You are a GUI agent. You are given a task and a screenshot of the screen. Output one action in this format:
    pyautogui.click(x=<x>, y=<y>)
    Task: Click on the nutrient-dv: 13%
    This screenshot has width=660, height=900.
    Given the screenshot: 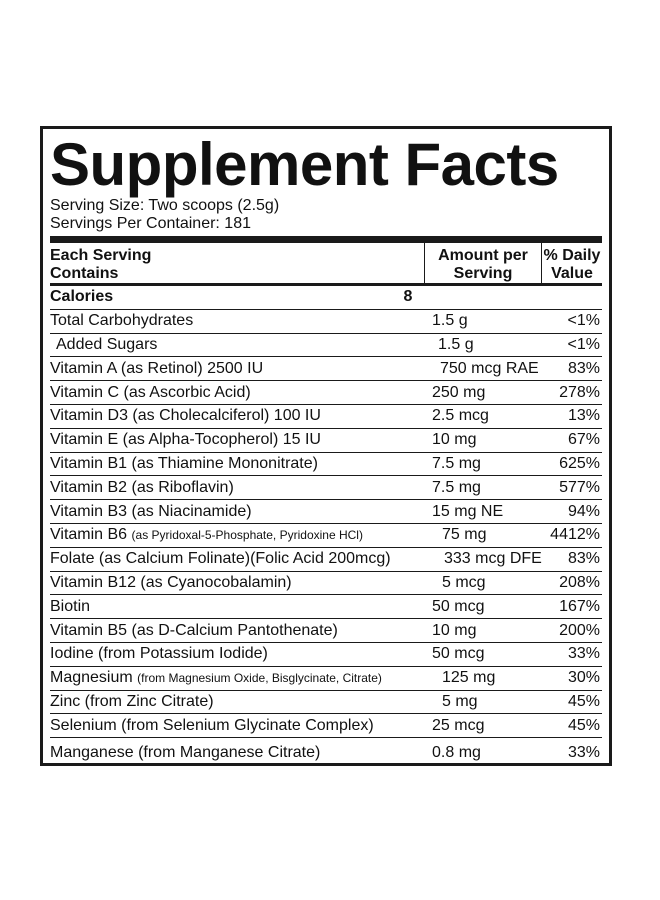 What is the action you would take?
    pyautogui.click(x=583, y=416)
    